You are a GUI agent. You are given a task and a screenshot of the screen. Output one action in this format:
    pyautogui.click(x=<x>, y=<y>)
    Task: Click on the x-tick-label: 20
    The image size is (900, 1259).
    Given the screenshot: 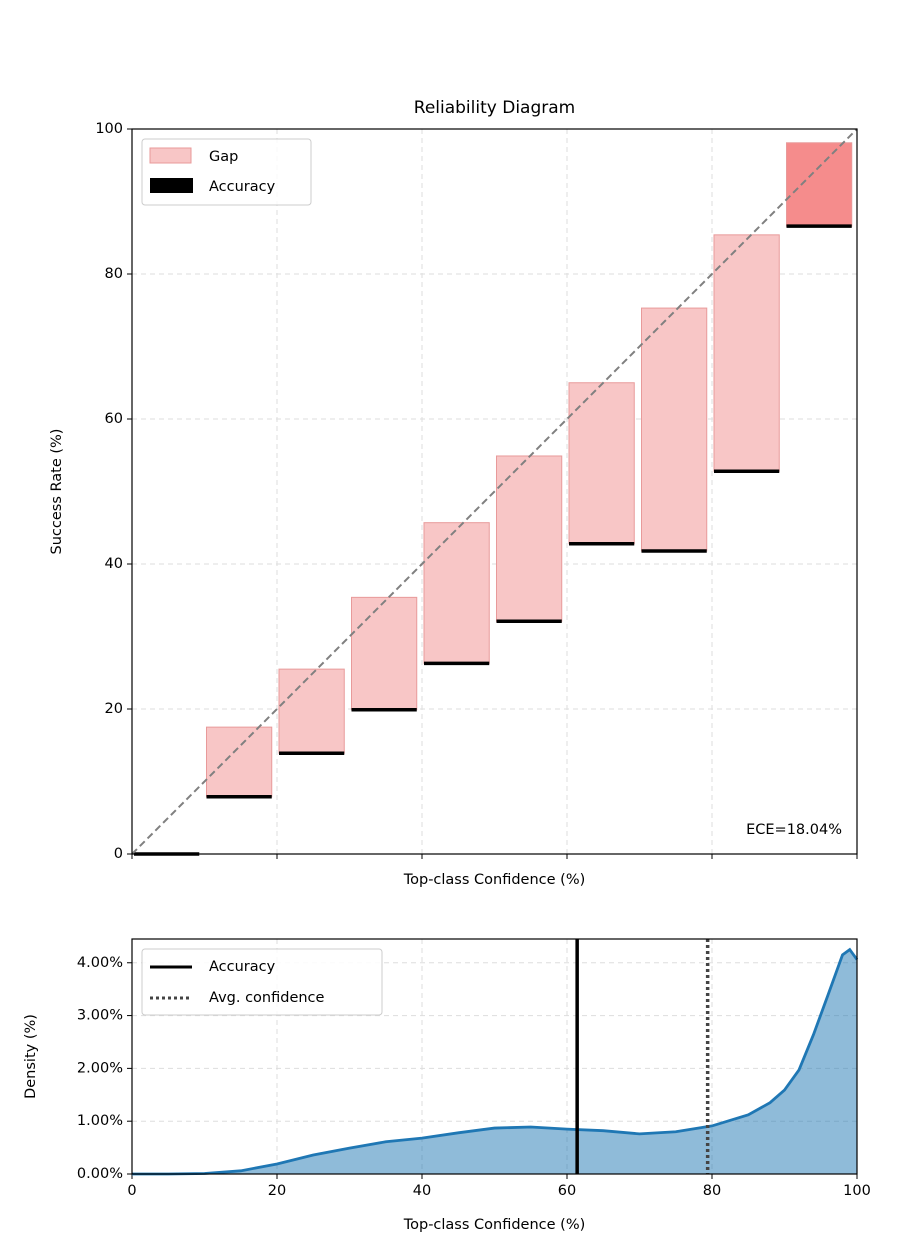 What is the action you would take?
    pyautogui.click(x=277, y=1191)
    